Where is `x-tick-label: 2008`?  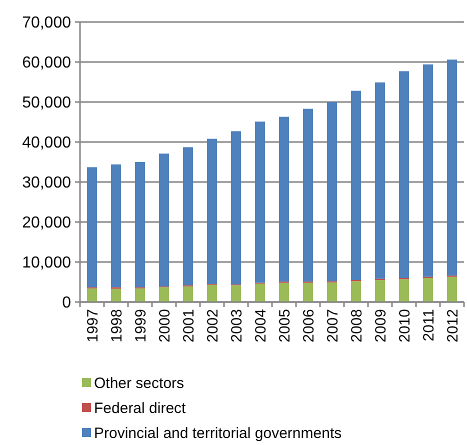
x-tick-label: 2008 is located at coordinates (357, 325).